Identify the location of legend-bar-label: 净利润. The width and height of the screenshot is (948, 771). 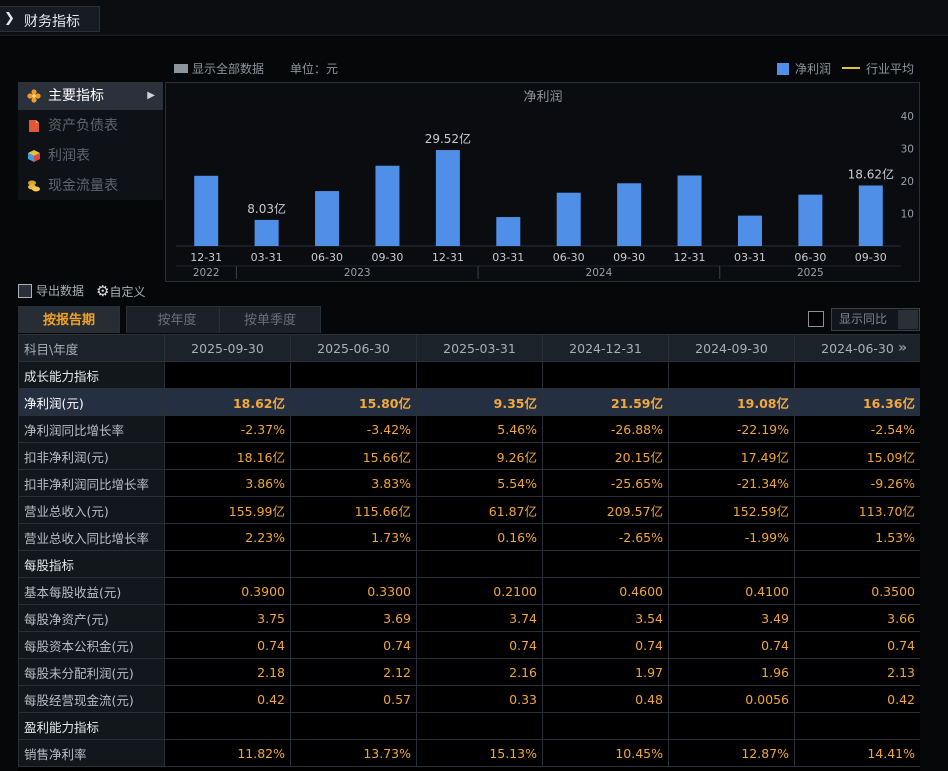
(813, 69).